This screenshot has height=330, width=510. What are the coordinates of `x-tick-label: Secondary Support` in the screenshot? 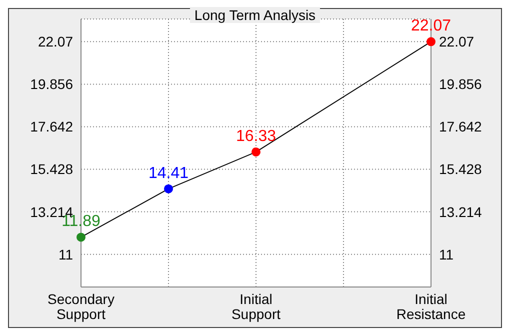 It's located at (81, 306).